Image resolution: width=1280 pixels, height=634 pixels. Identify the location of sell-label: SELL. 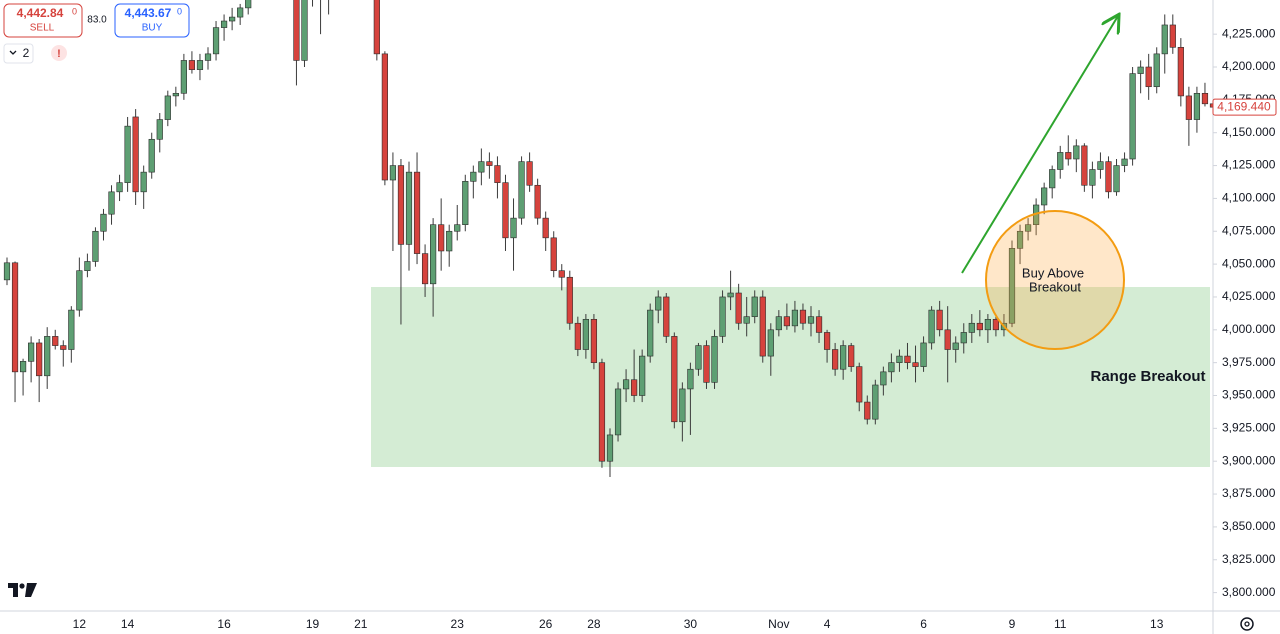
(42, 28).